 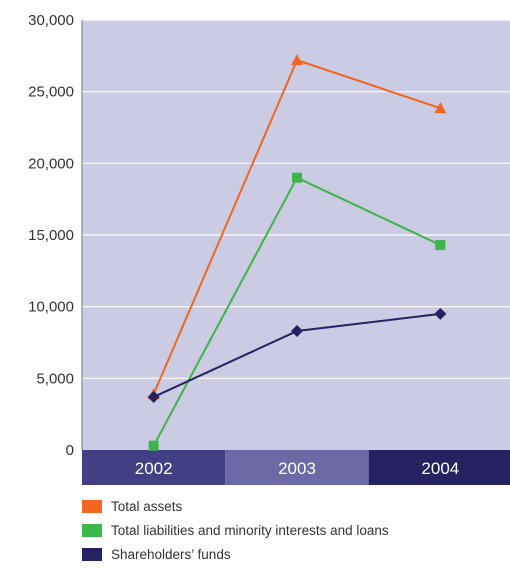 I want to click on y-tick-label: 0, so click(x=70, y=450).